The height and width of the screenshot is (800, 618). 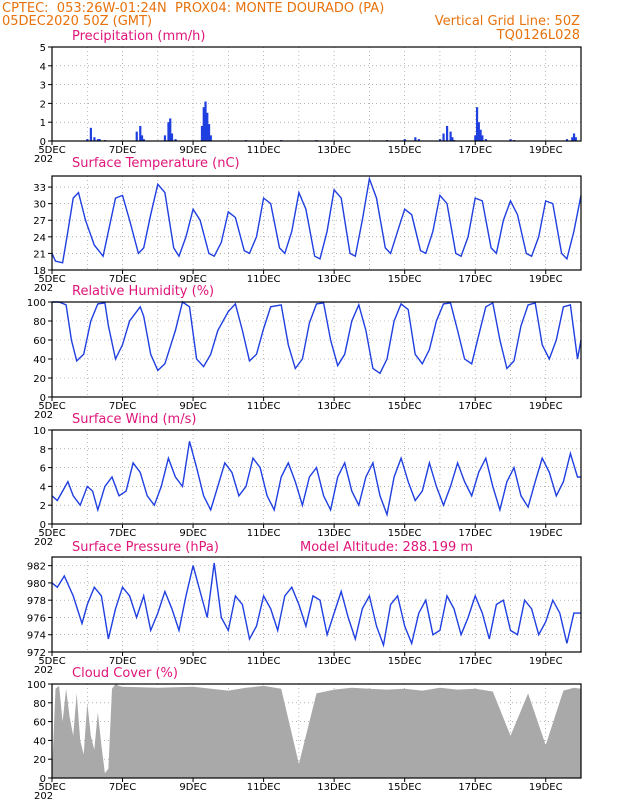 I want to click on y-tick-label: 976, so click(x=36, y=618).